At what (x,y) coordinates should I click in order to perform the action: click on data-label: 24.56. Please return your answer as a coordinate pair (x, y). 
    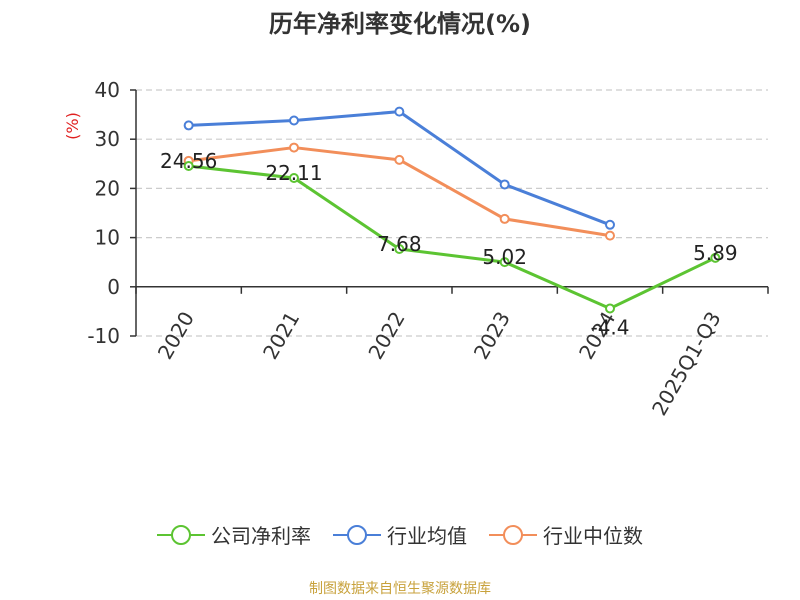
    Looking at the image, I should click on (188, 161).